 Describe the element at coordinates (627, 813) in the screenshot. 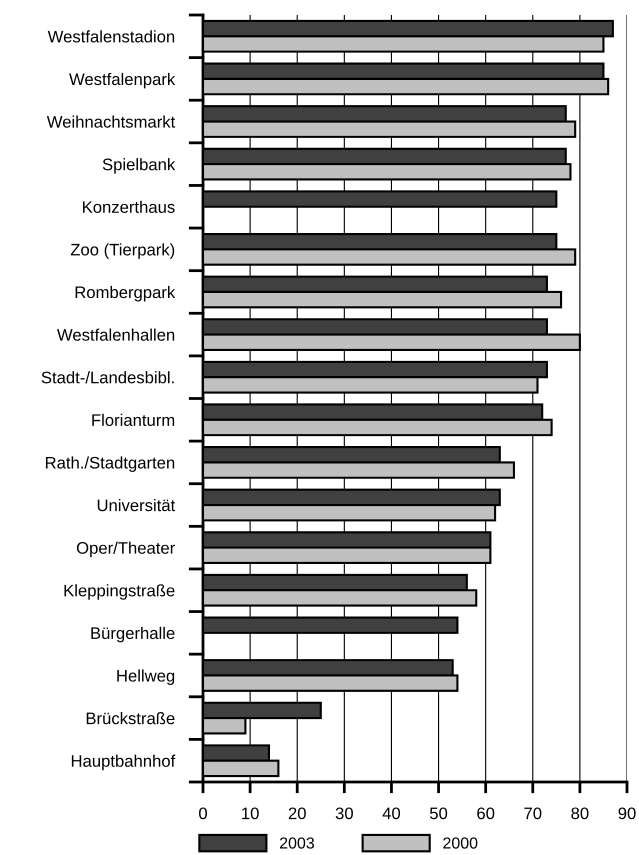

I see `x-tick-label: 90` at that location.